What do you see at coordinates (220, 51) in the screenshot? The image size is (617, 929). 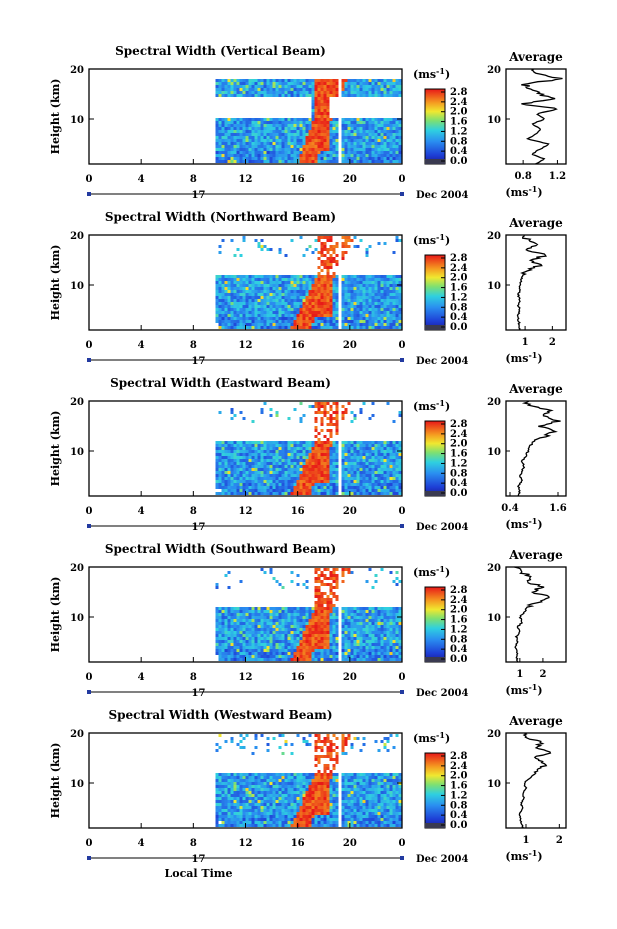 I see `panel-title: Spectral Width (Vertical Beam)` at bounding box center [220, 51].